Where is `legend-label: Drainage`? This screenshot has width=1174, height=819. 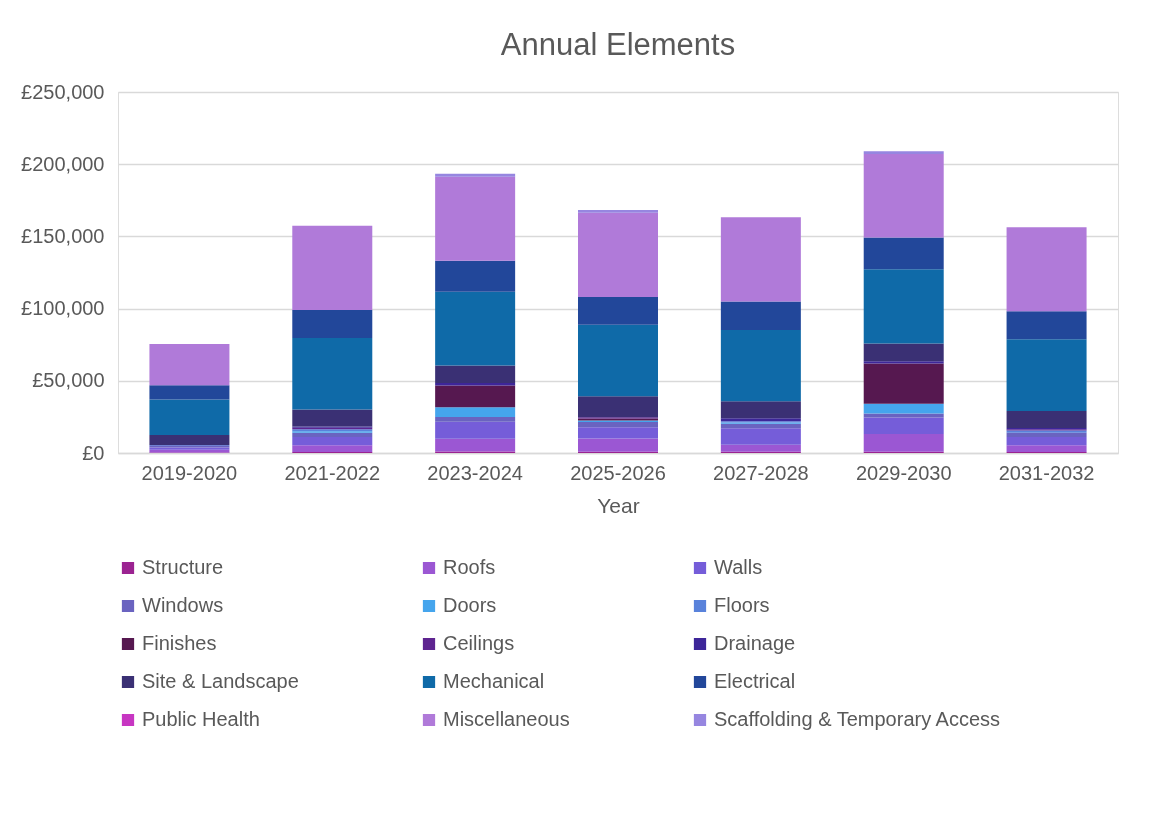
legend-label: Drainage is located at coordinates (755, 643).